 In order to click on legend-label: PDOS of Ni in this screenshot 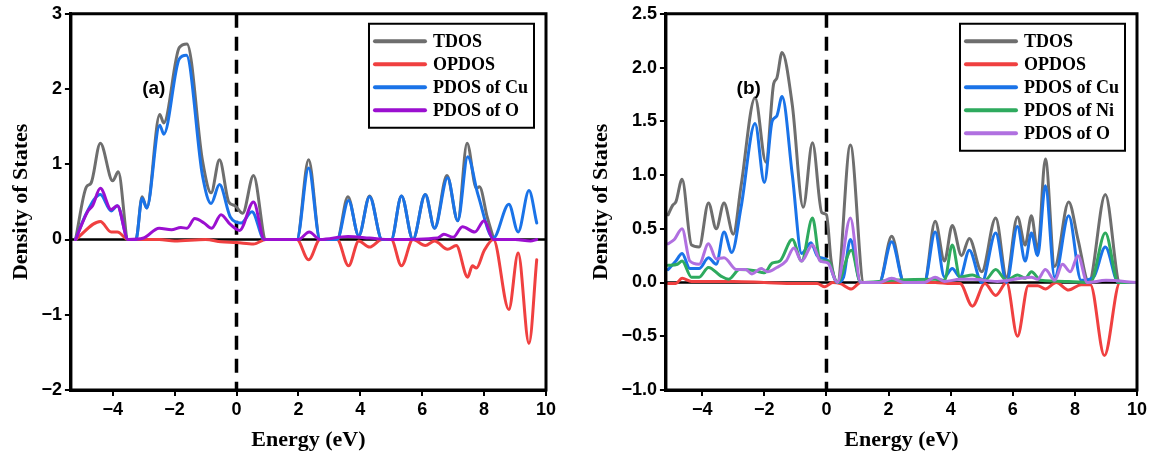, I will do `click(1068, 109)`.